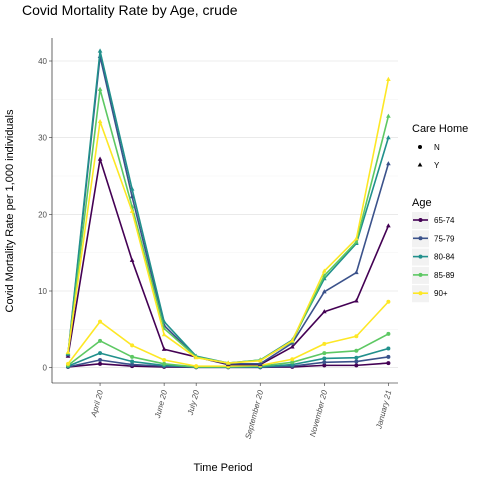  Describe the element at coordinates (422, 203) in the screenshot. I see `legend-color-title: Age` at that location.